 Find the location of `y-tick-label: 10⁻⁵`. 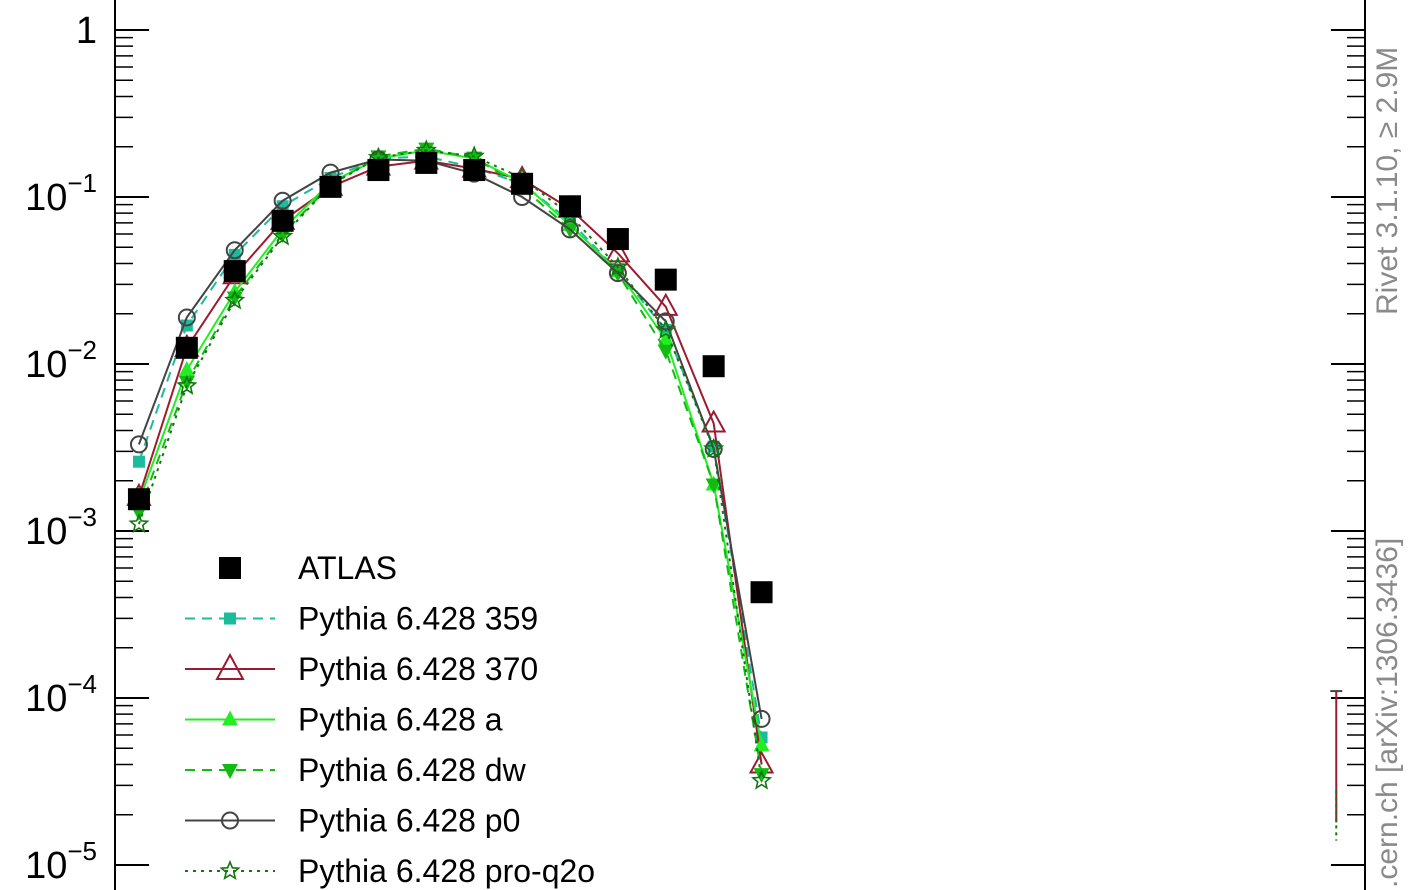

y-tick-label: 10⁻⁵ is located at coordinates (61, 861).